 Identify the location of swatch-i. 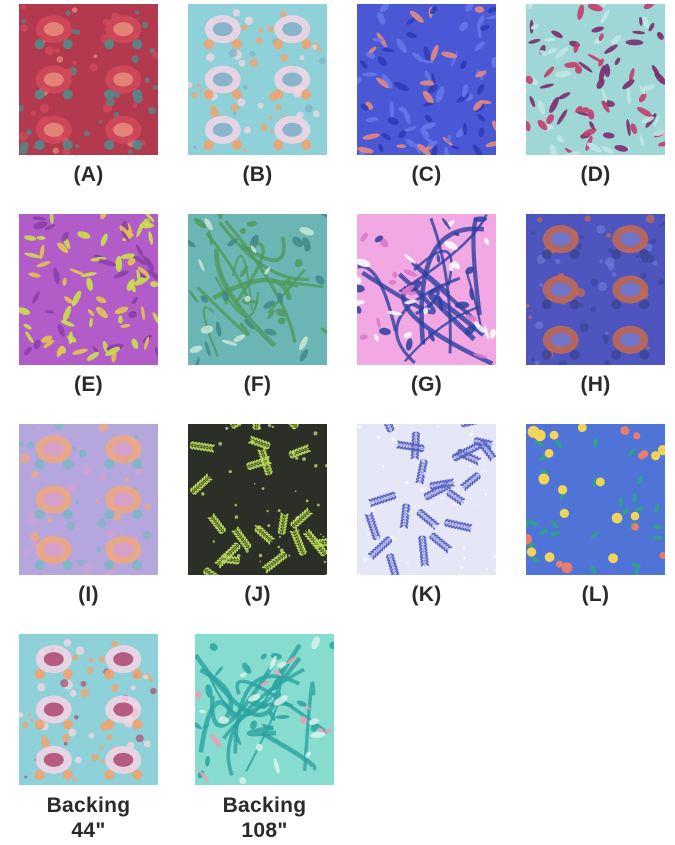
(88, 499).